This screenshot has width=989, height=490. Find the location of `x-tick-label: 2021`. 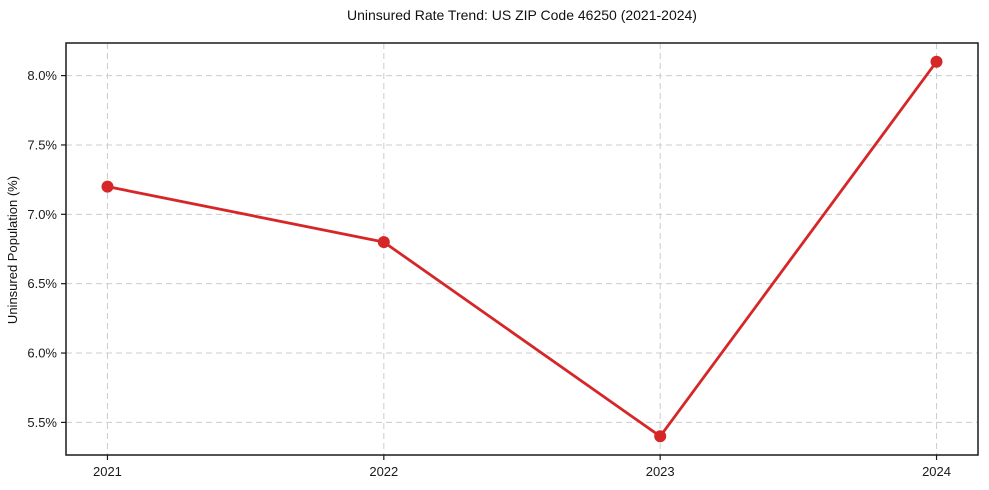

x-tick-label: 2021 is located at coordinates (107, 471).